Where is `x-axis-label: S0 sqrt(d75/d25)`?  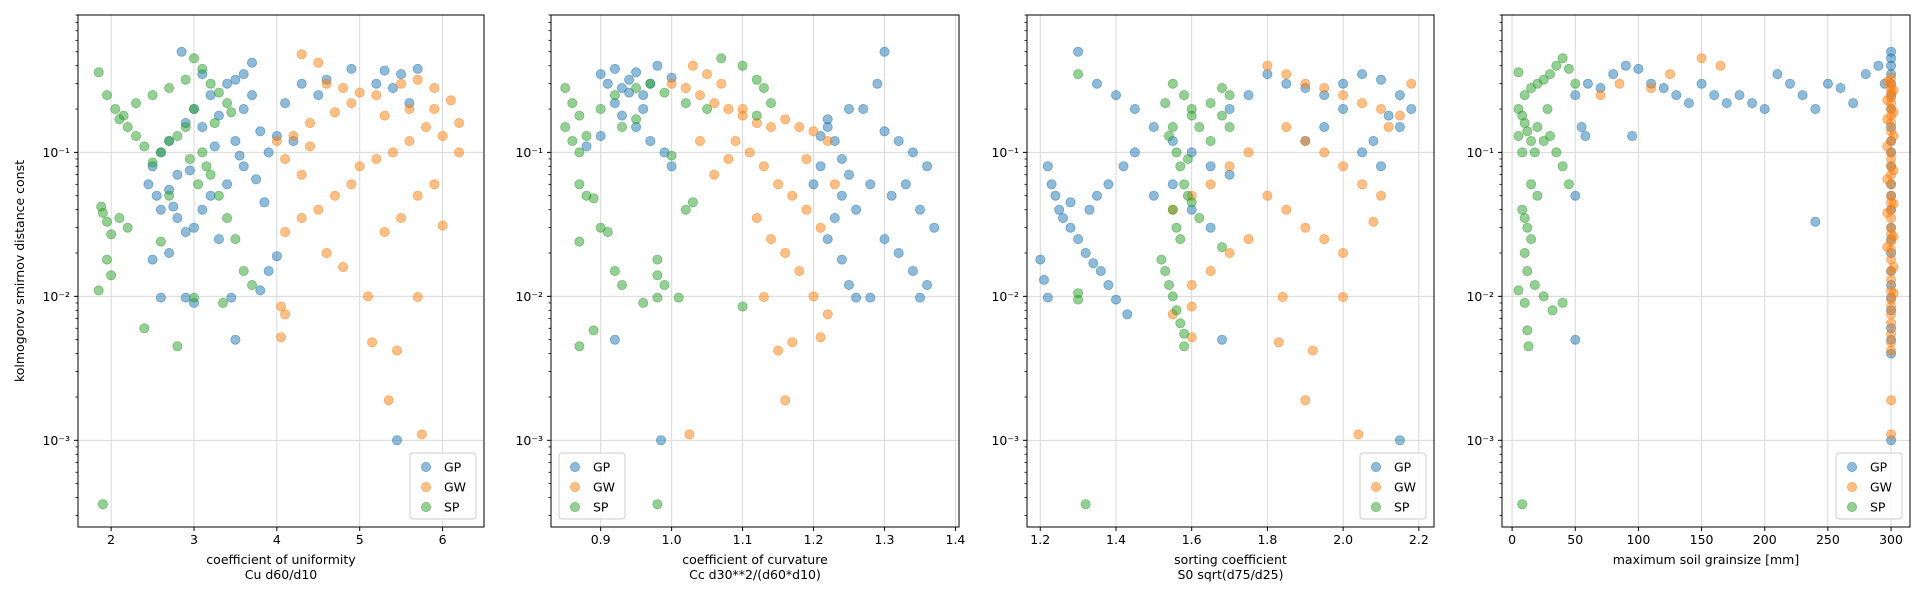 x-axis-label: S0 sqrt(d75/d25) is located at coordinates (1231, 574).